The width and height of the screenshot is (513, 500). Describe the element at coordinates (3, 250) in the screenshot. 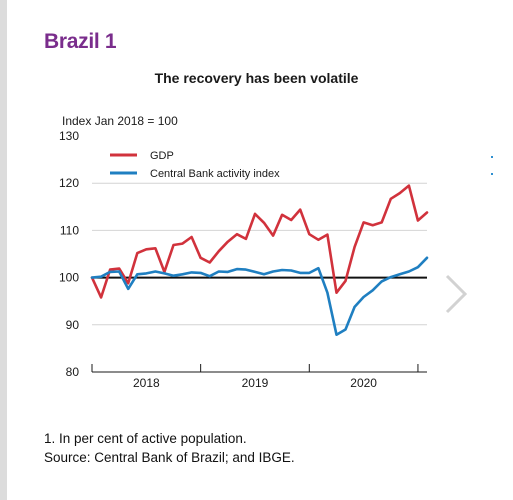

I see `left-edge-bar` at that location.